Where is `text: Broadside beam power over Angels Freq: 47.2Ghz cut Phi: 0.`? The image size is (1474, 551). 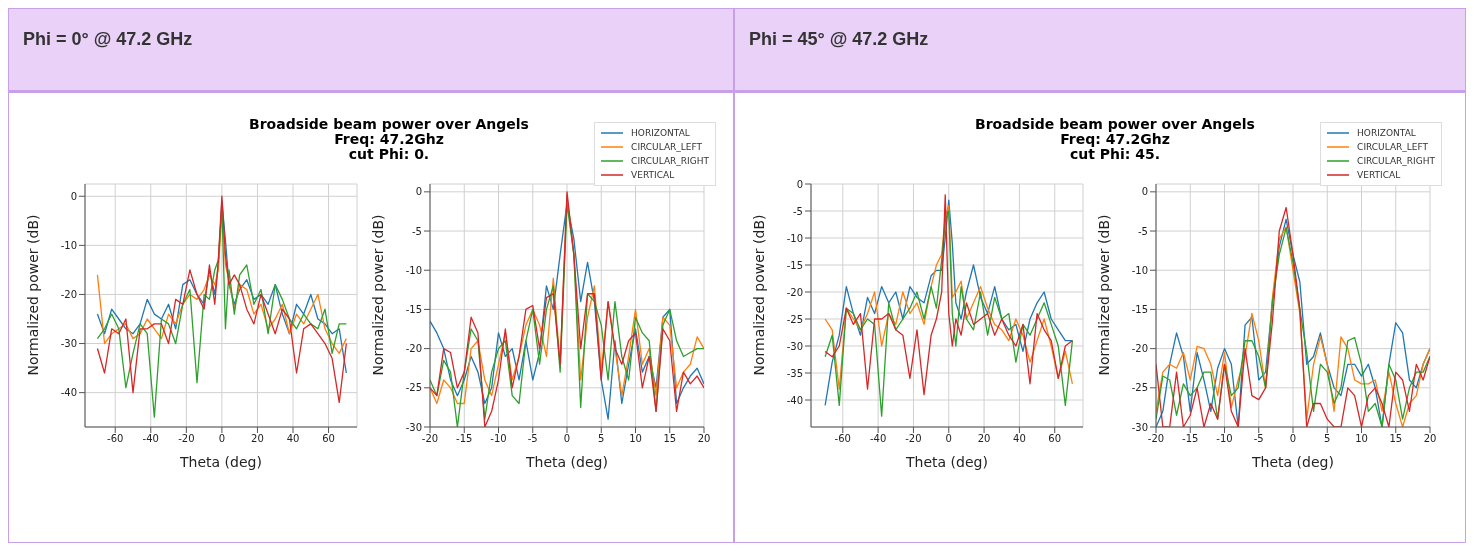 text: Broadside beam power over Angels Freq: 47.2Ghz cut Phi: 0. is located at coordinates (389, 139).